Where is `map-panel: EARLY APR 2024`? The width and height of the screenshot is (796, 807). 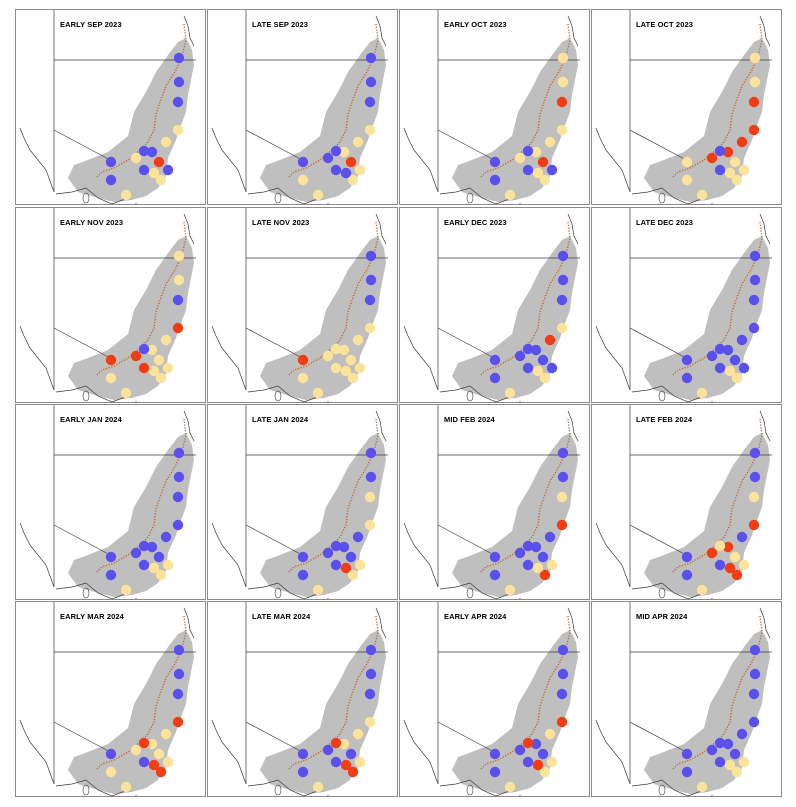 map-panel: EARLY APR 2024 is located at coordinates (494, 699).